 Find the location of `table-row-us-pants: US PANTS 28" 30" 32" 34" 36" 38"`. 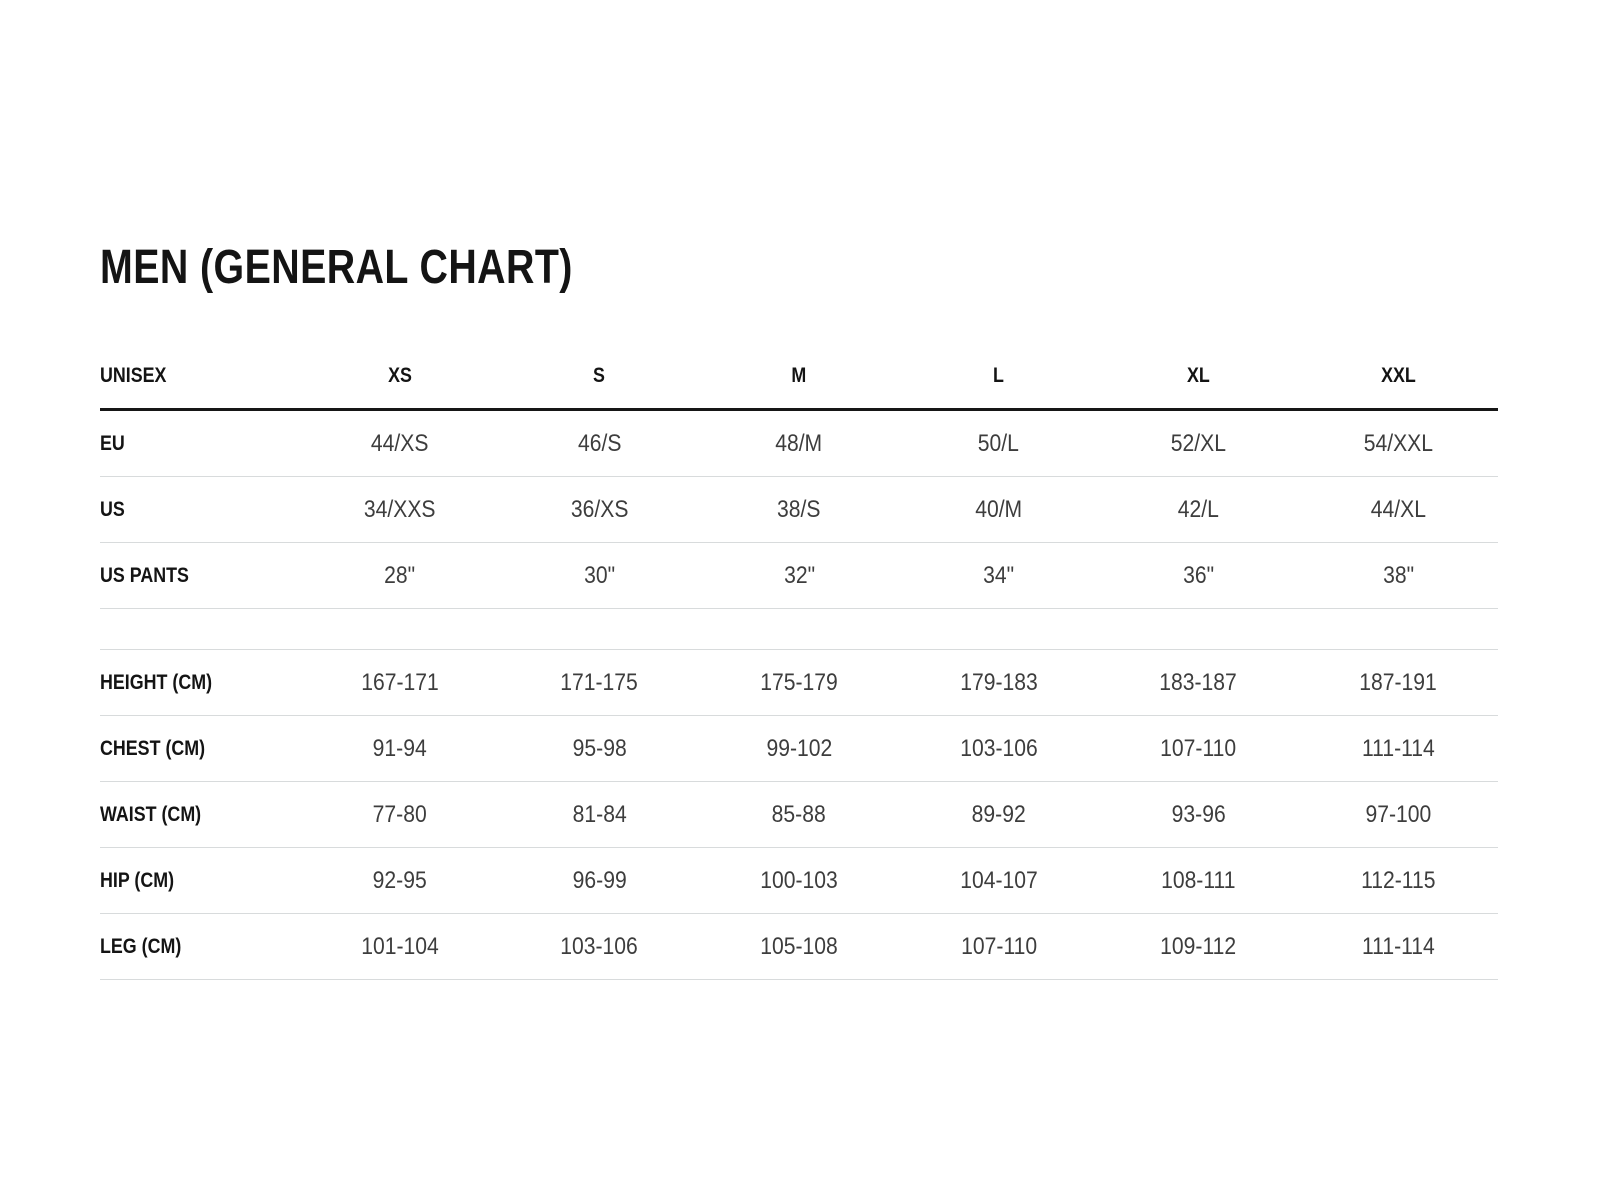

table-row-us-pants: US PANTS 28" 30" 32" 34" 36" 38" is located at coordinates (799, 575).